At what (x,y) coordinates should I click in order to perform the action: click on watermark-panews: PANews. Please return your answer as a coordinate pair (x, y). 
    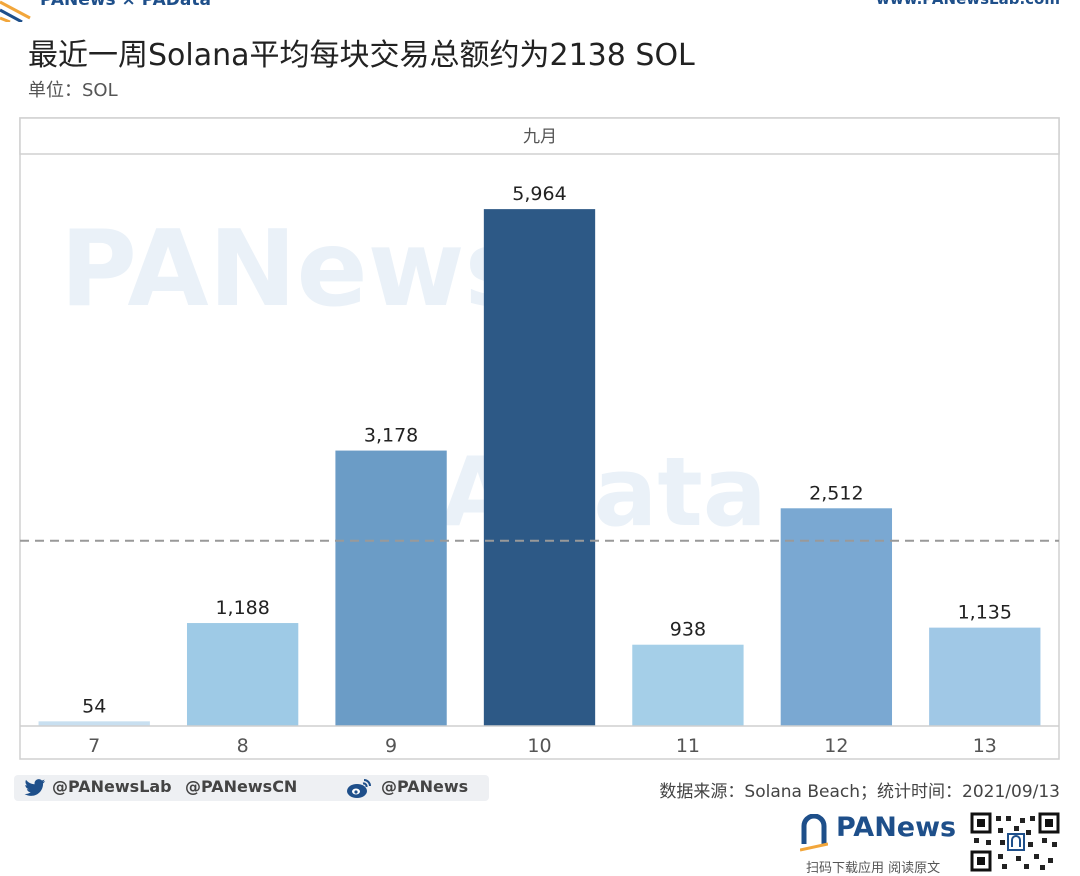
    Looking at the image, I should click on (293, 269).